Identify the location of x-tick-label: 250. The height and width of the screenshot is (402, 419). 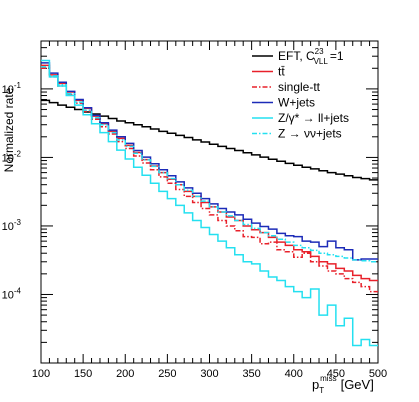
(167, 374).